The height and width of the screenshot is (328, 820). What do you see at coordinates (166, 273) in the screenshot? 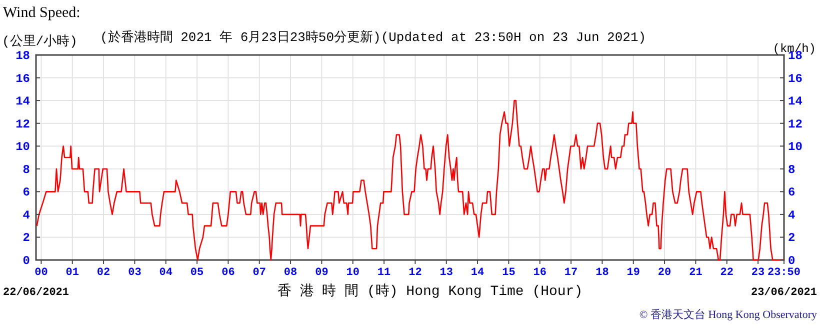
I see `x-tick-label: 04` at bounding box center [166, 273].